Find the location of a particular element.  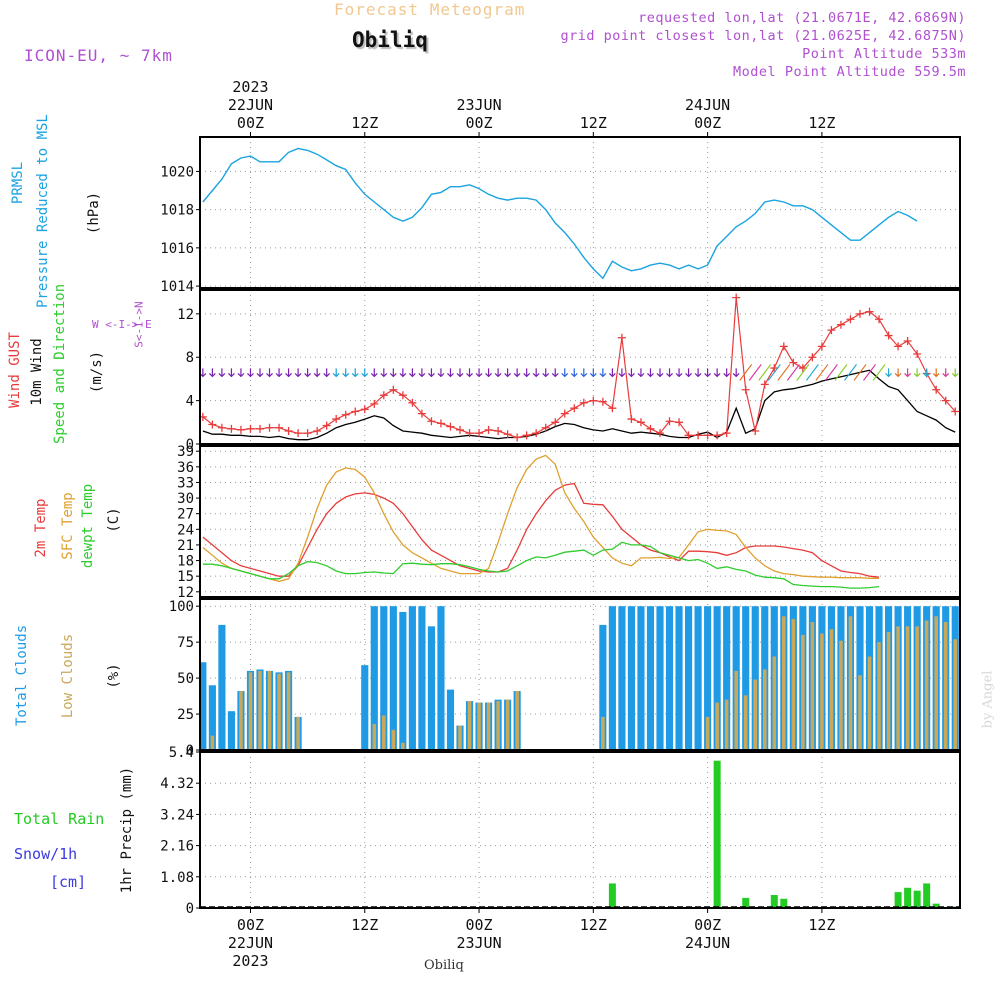

panel-frame-precip is located at coordinates (580, 830).